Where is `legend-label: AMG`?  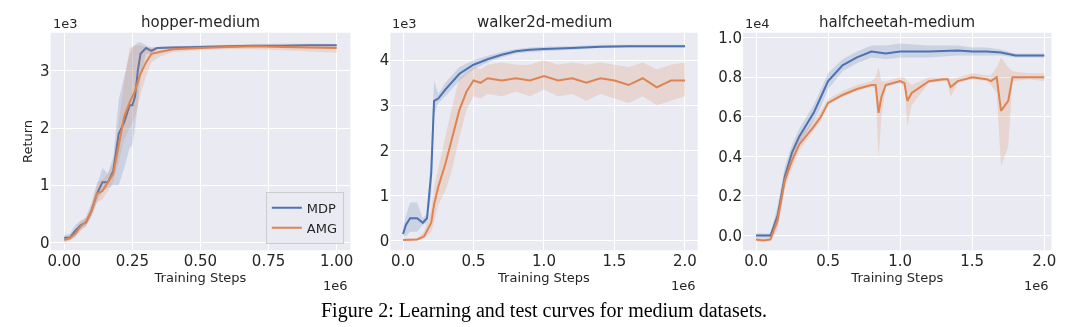
legend-label: AMG is located at coordinates (322, 228).